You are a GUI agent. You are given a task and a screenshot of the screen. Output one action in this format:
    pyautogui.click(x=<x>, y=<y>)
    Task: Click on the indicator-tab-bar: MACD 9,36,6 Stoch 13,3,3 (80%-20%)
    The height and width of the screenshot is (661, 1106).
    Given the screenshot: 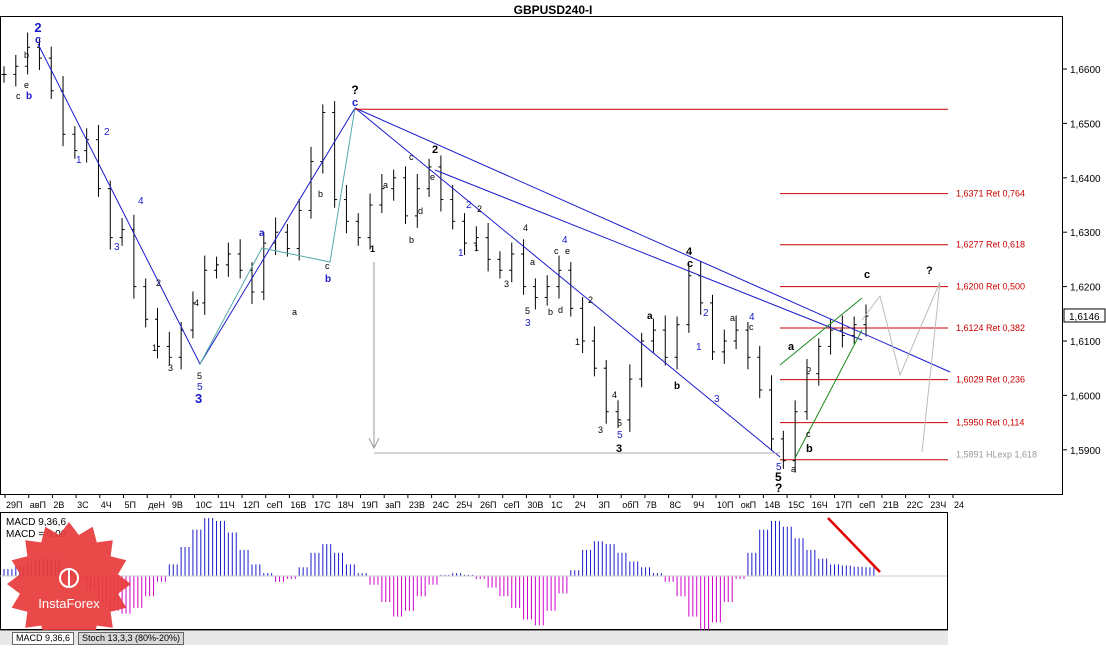 What is the action you would take?
    pyautogui.click(x=474, y=637)
    